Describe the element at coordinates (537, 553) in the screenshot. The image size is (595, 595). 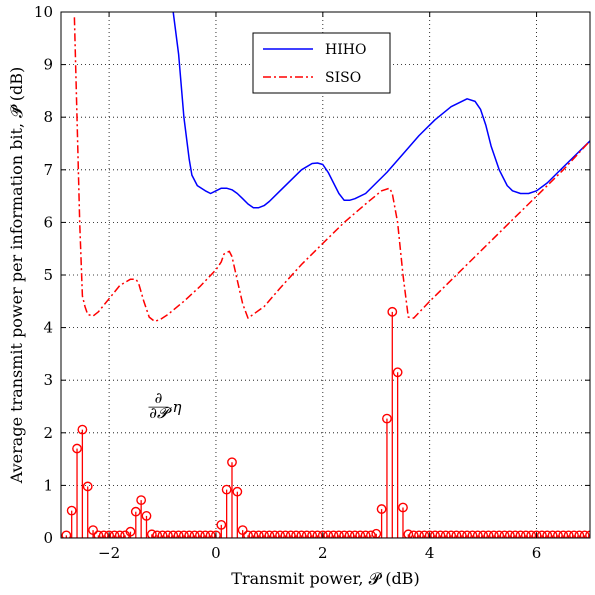
I see `x-tick-label: 6` at that location.